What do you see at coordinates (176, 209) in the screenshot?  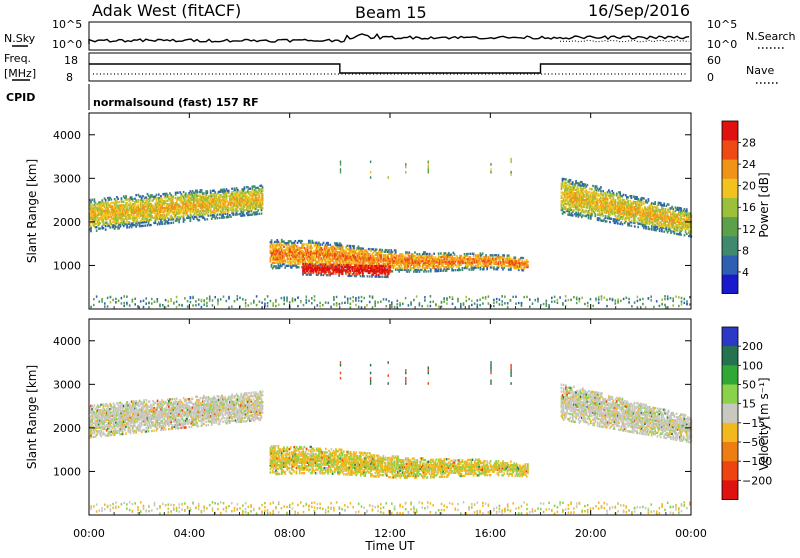 I see `scatter-region` at bounding box center [176, 209].